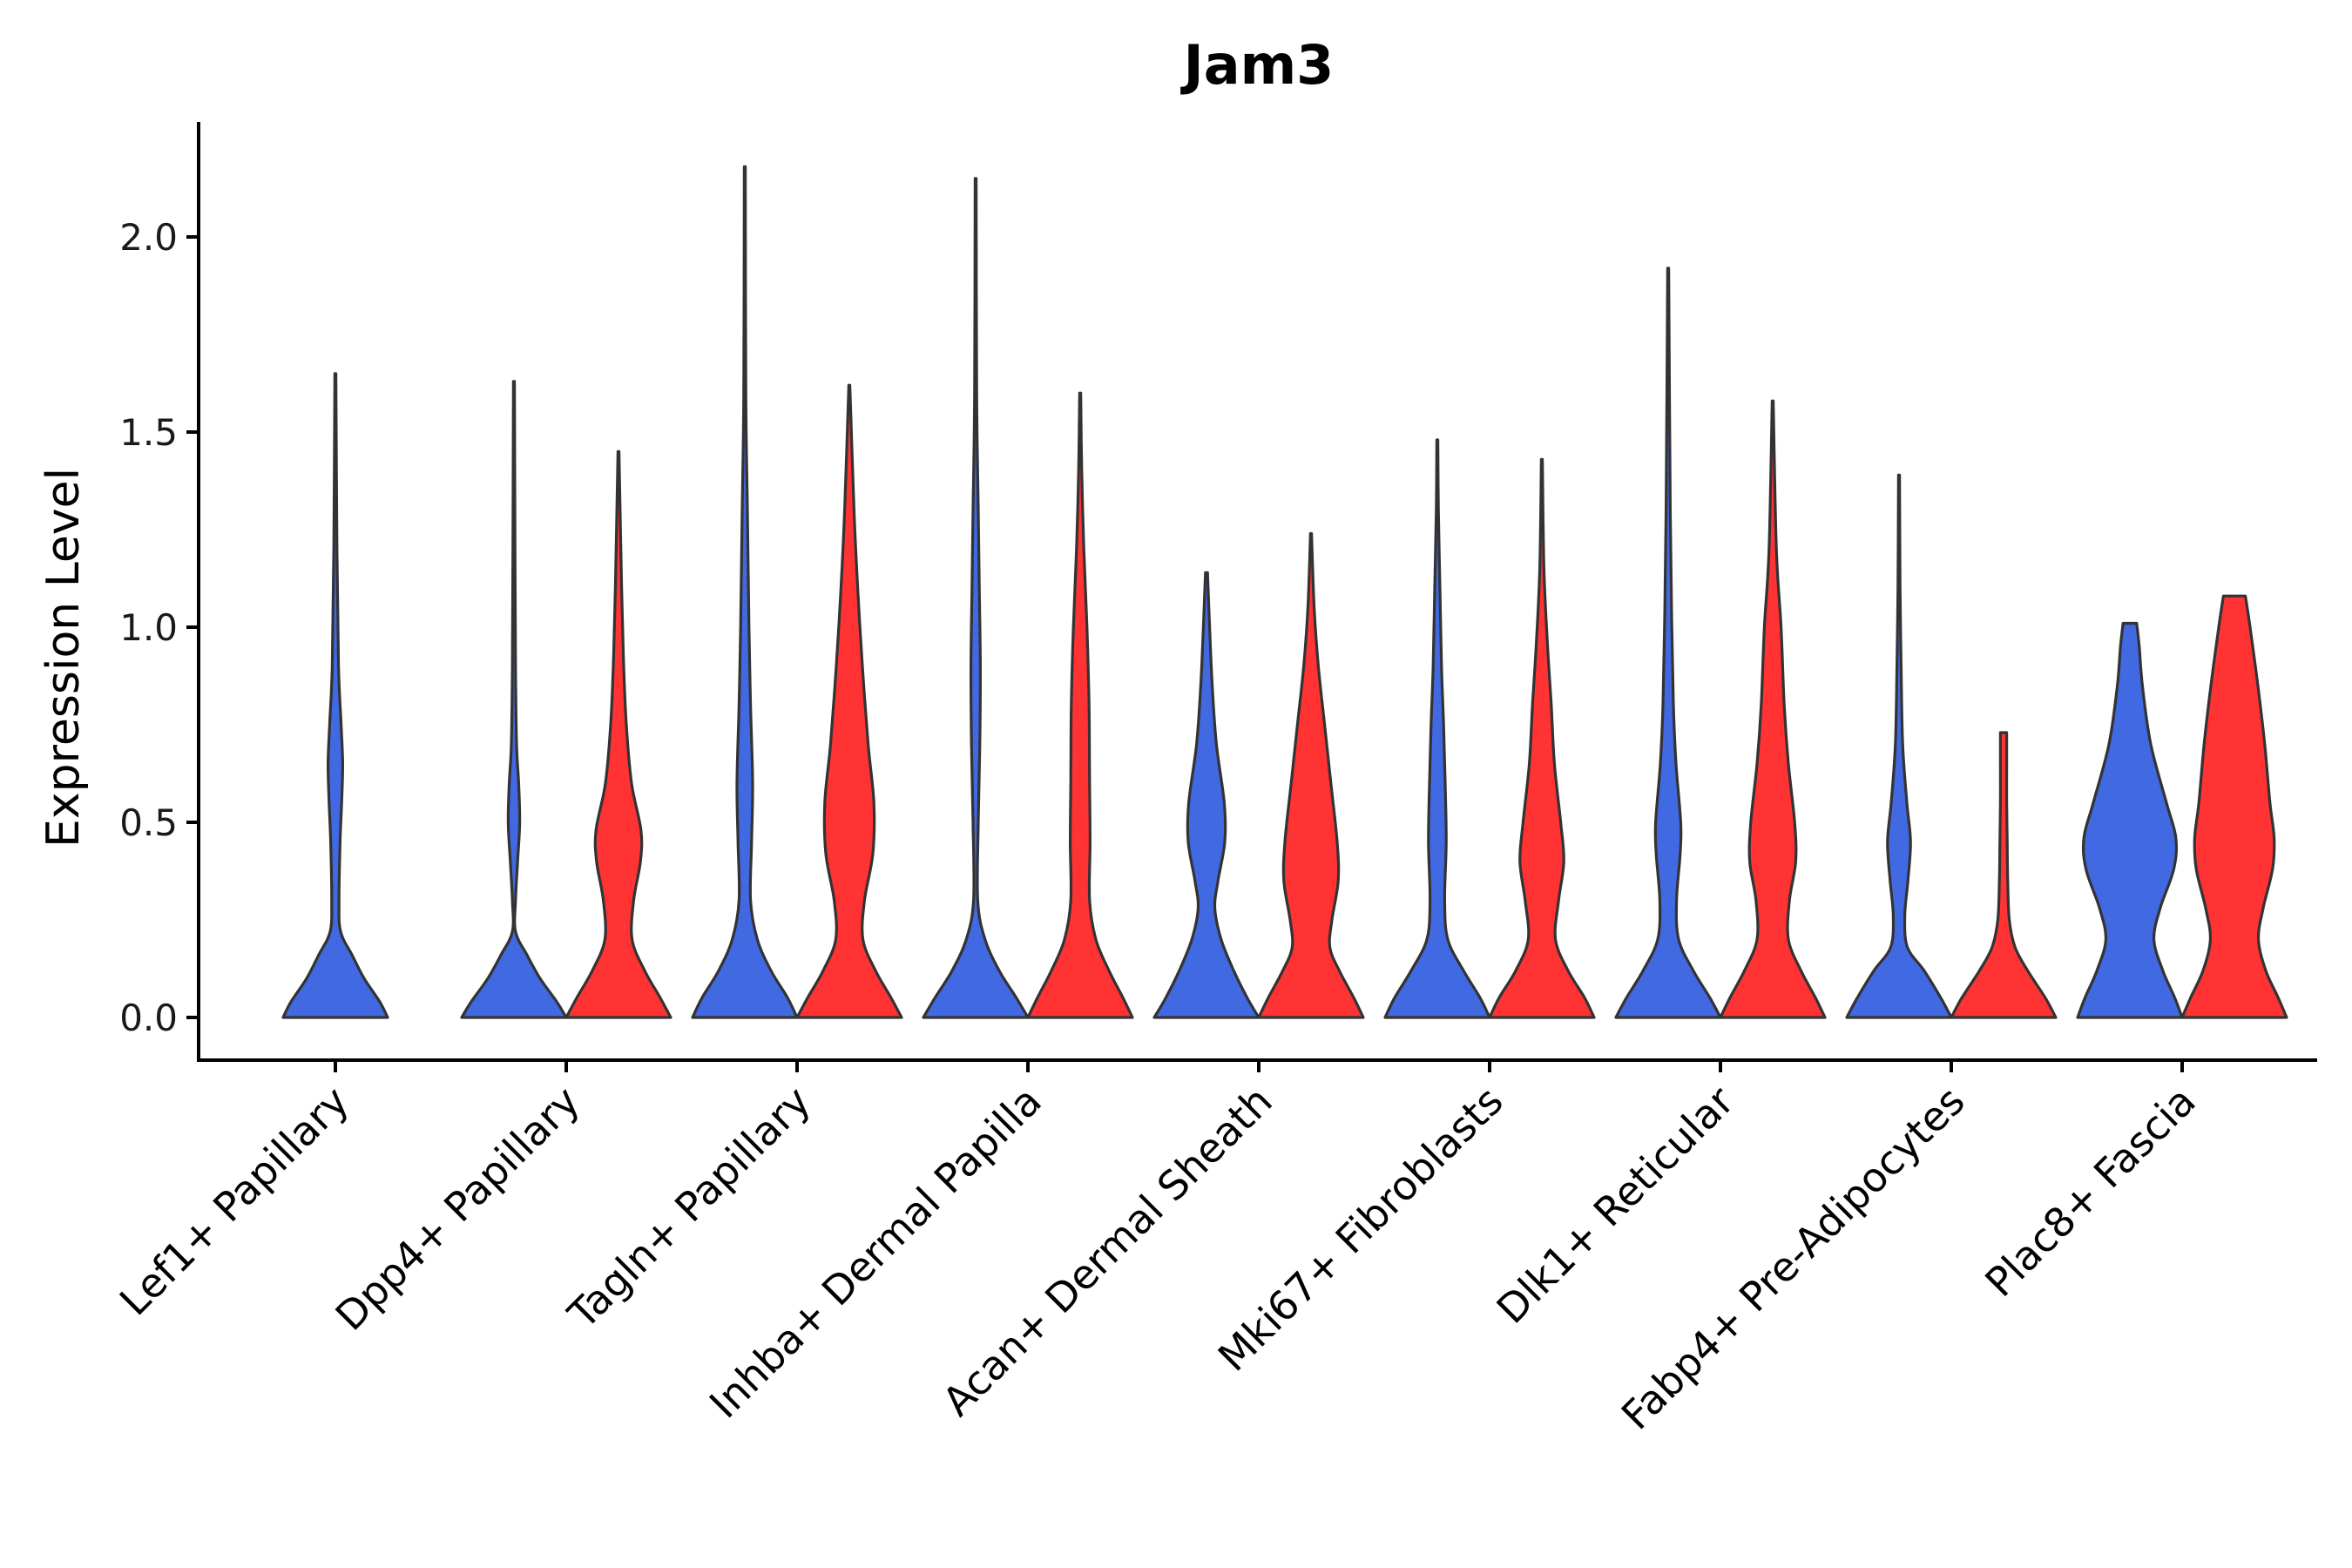 The width and height of the screenshot is (2352, 1568). Describe the element at coordinates (159, 591) in the screenshot. I see `y-axis: 0.0 0.5 1.0 1.5 2.0` at that location.